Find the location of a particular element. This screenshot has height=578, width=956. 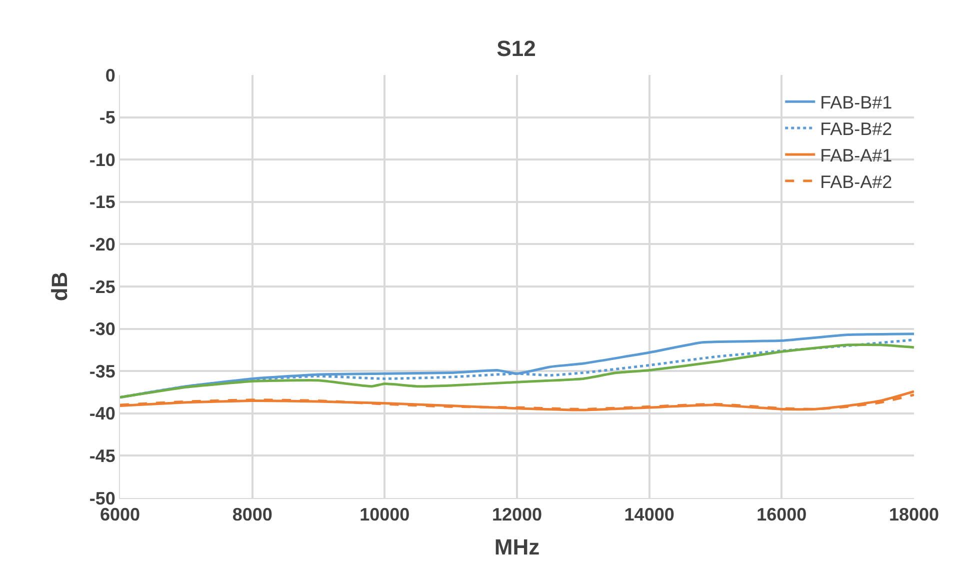

y-tick-label: -30 is located at coordinates (102, 329).